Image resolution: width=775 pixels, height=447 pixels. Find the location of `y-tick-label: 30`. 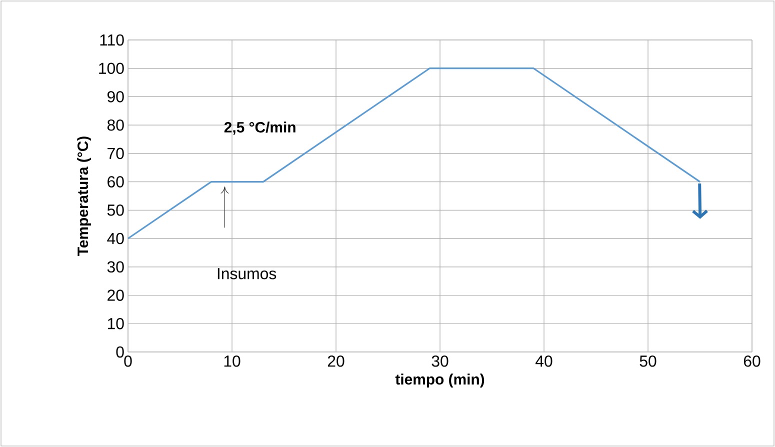

y-tick-label: 30 is located at coordinates (115, 267).